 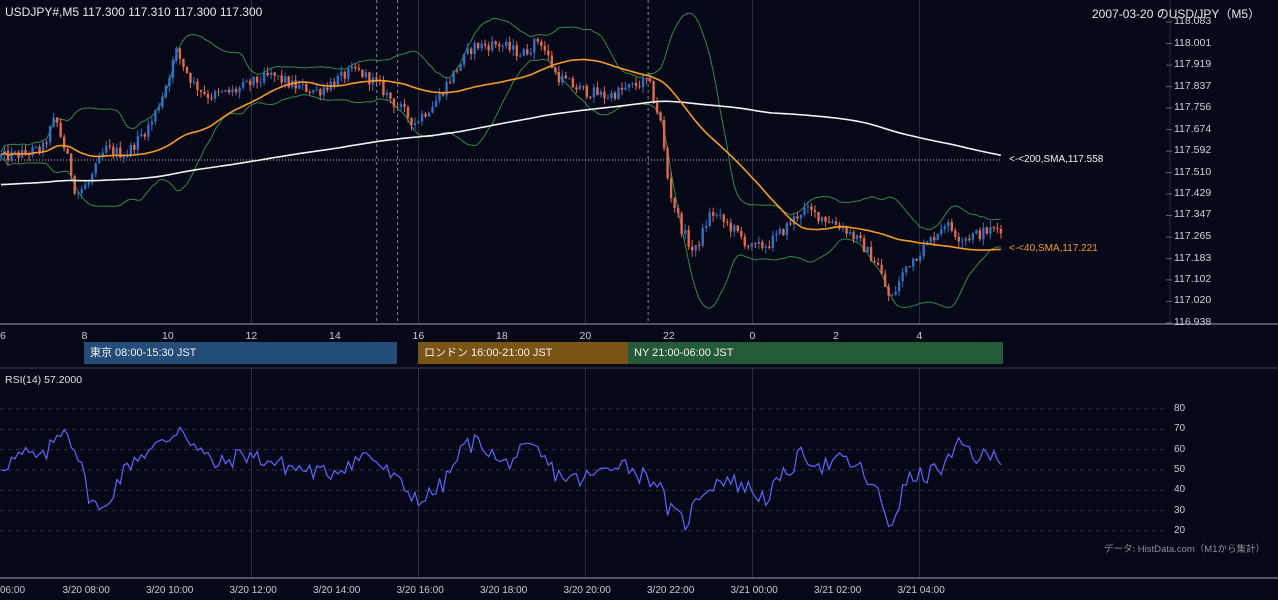 What do you see at coordinates (1056, 159) in the screenshot?
I see `sma200-label: <-<200,SMA,117.558` at bounding box center [1056, 159].